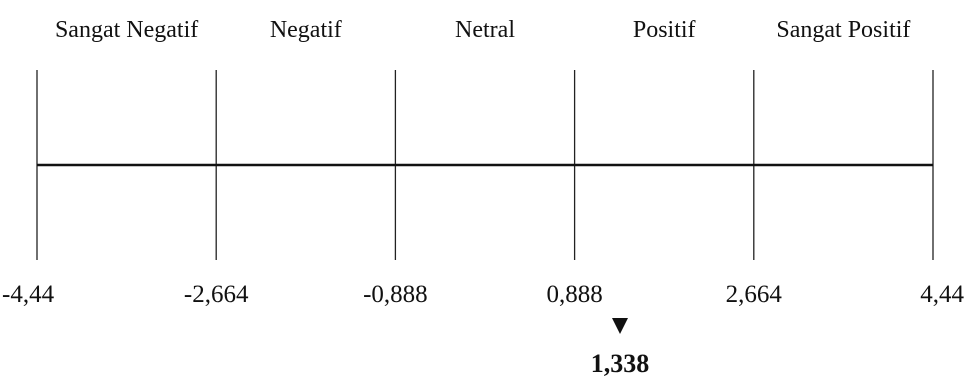  What do you see at coordinates (620, 348) in the screenshot?
I see `result-marker: 1,338` at bounding box center [620, 348].